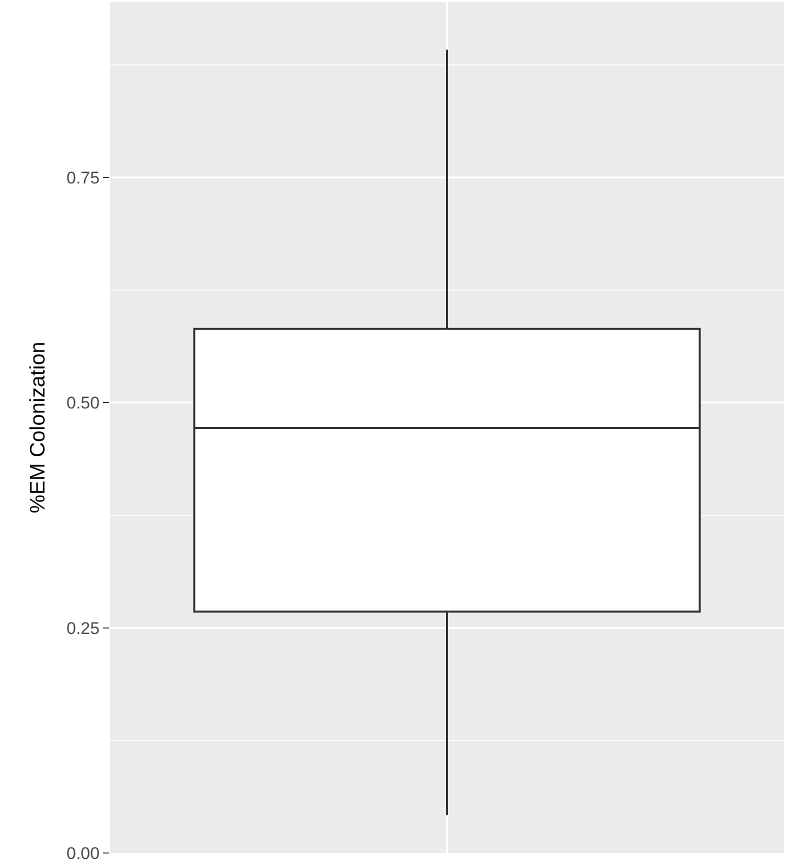 This screenshot has height=865, width=786. I want to click on y-tick-label: 0.00, so click(83, 853).